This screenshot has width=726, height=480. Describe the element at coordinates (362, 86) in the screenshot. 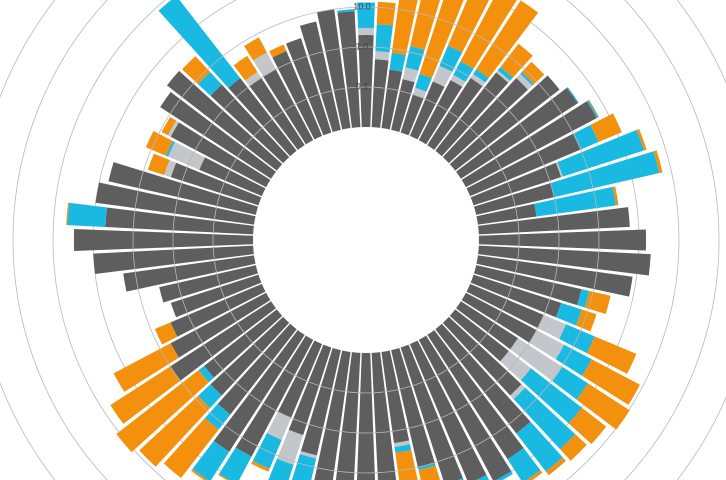

I see `tick-label: 0.1` at that location.